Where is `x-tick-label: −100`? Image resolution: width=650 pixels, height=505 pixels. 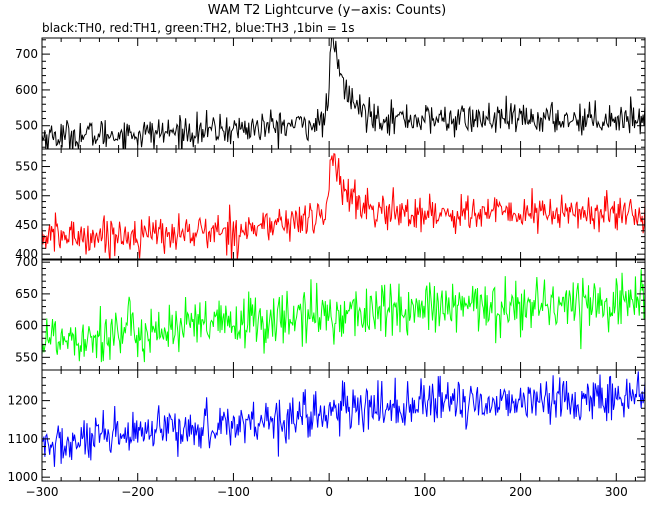 x-tick-label: −100 is located at coordinates (233, 492).